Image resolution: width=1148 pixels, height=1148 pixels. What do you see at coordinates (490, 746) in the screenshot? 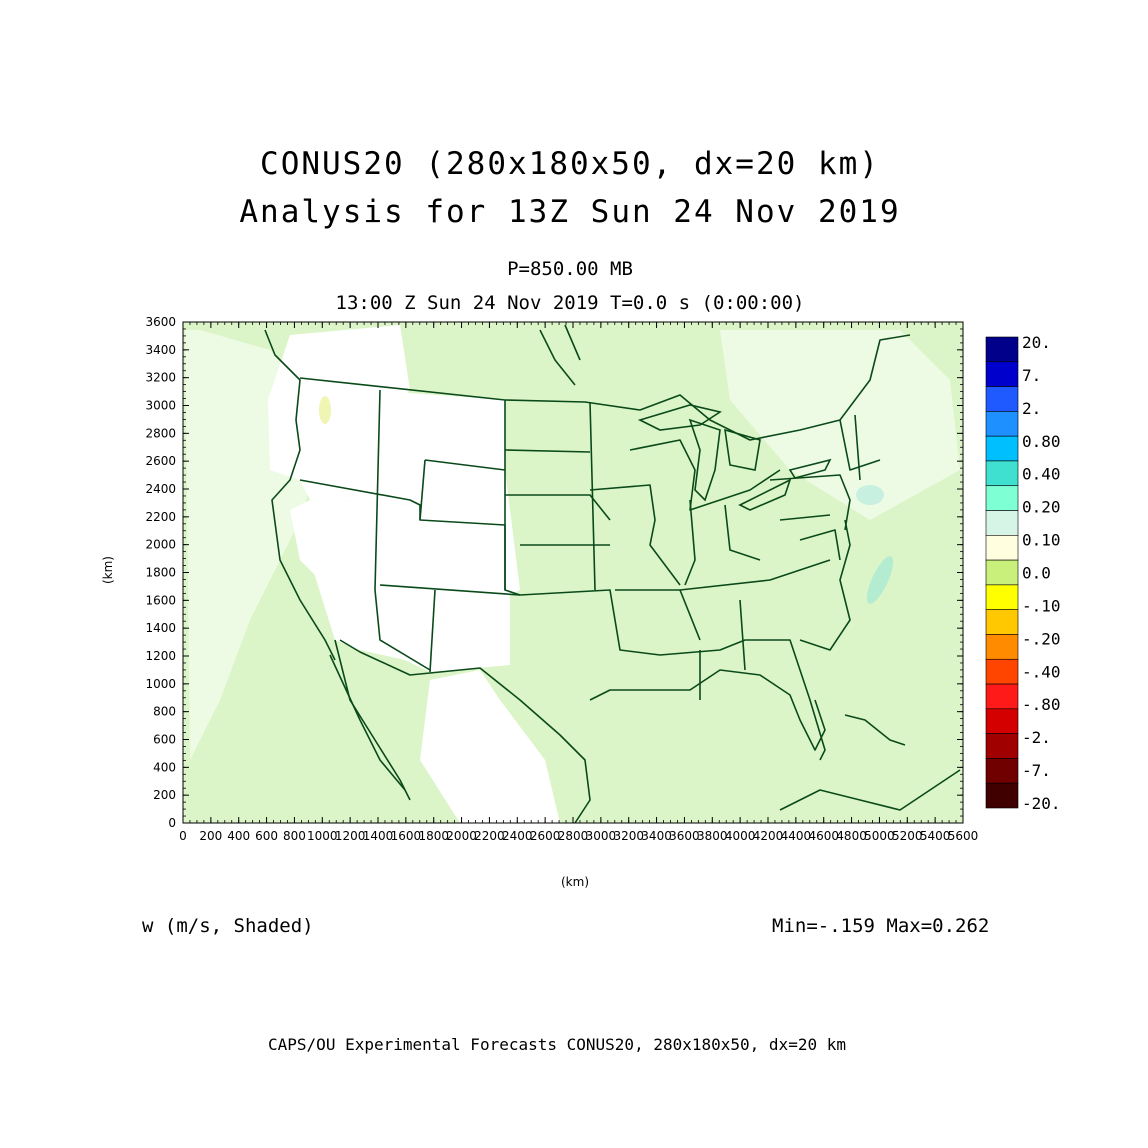
I see `white-area-mexico` at bounding box center [490, 746].